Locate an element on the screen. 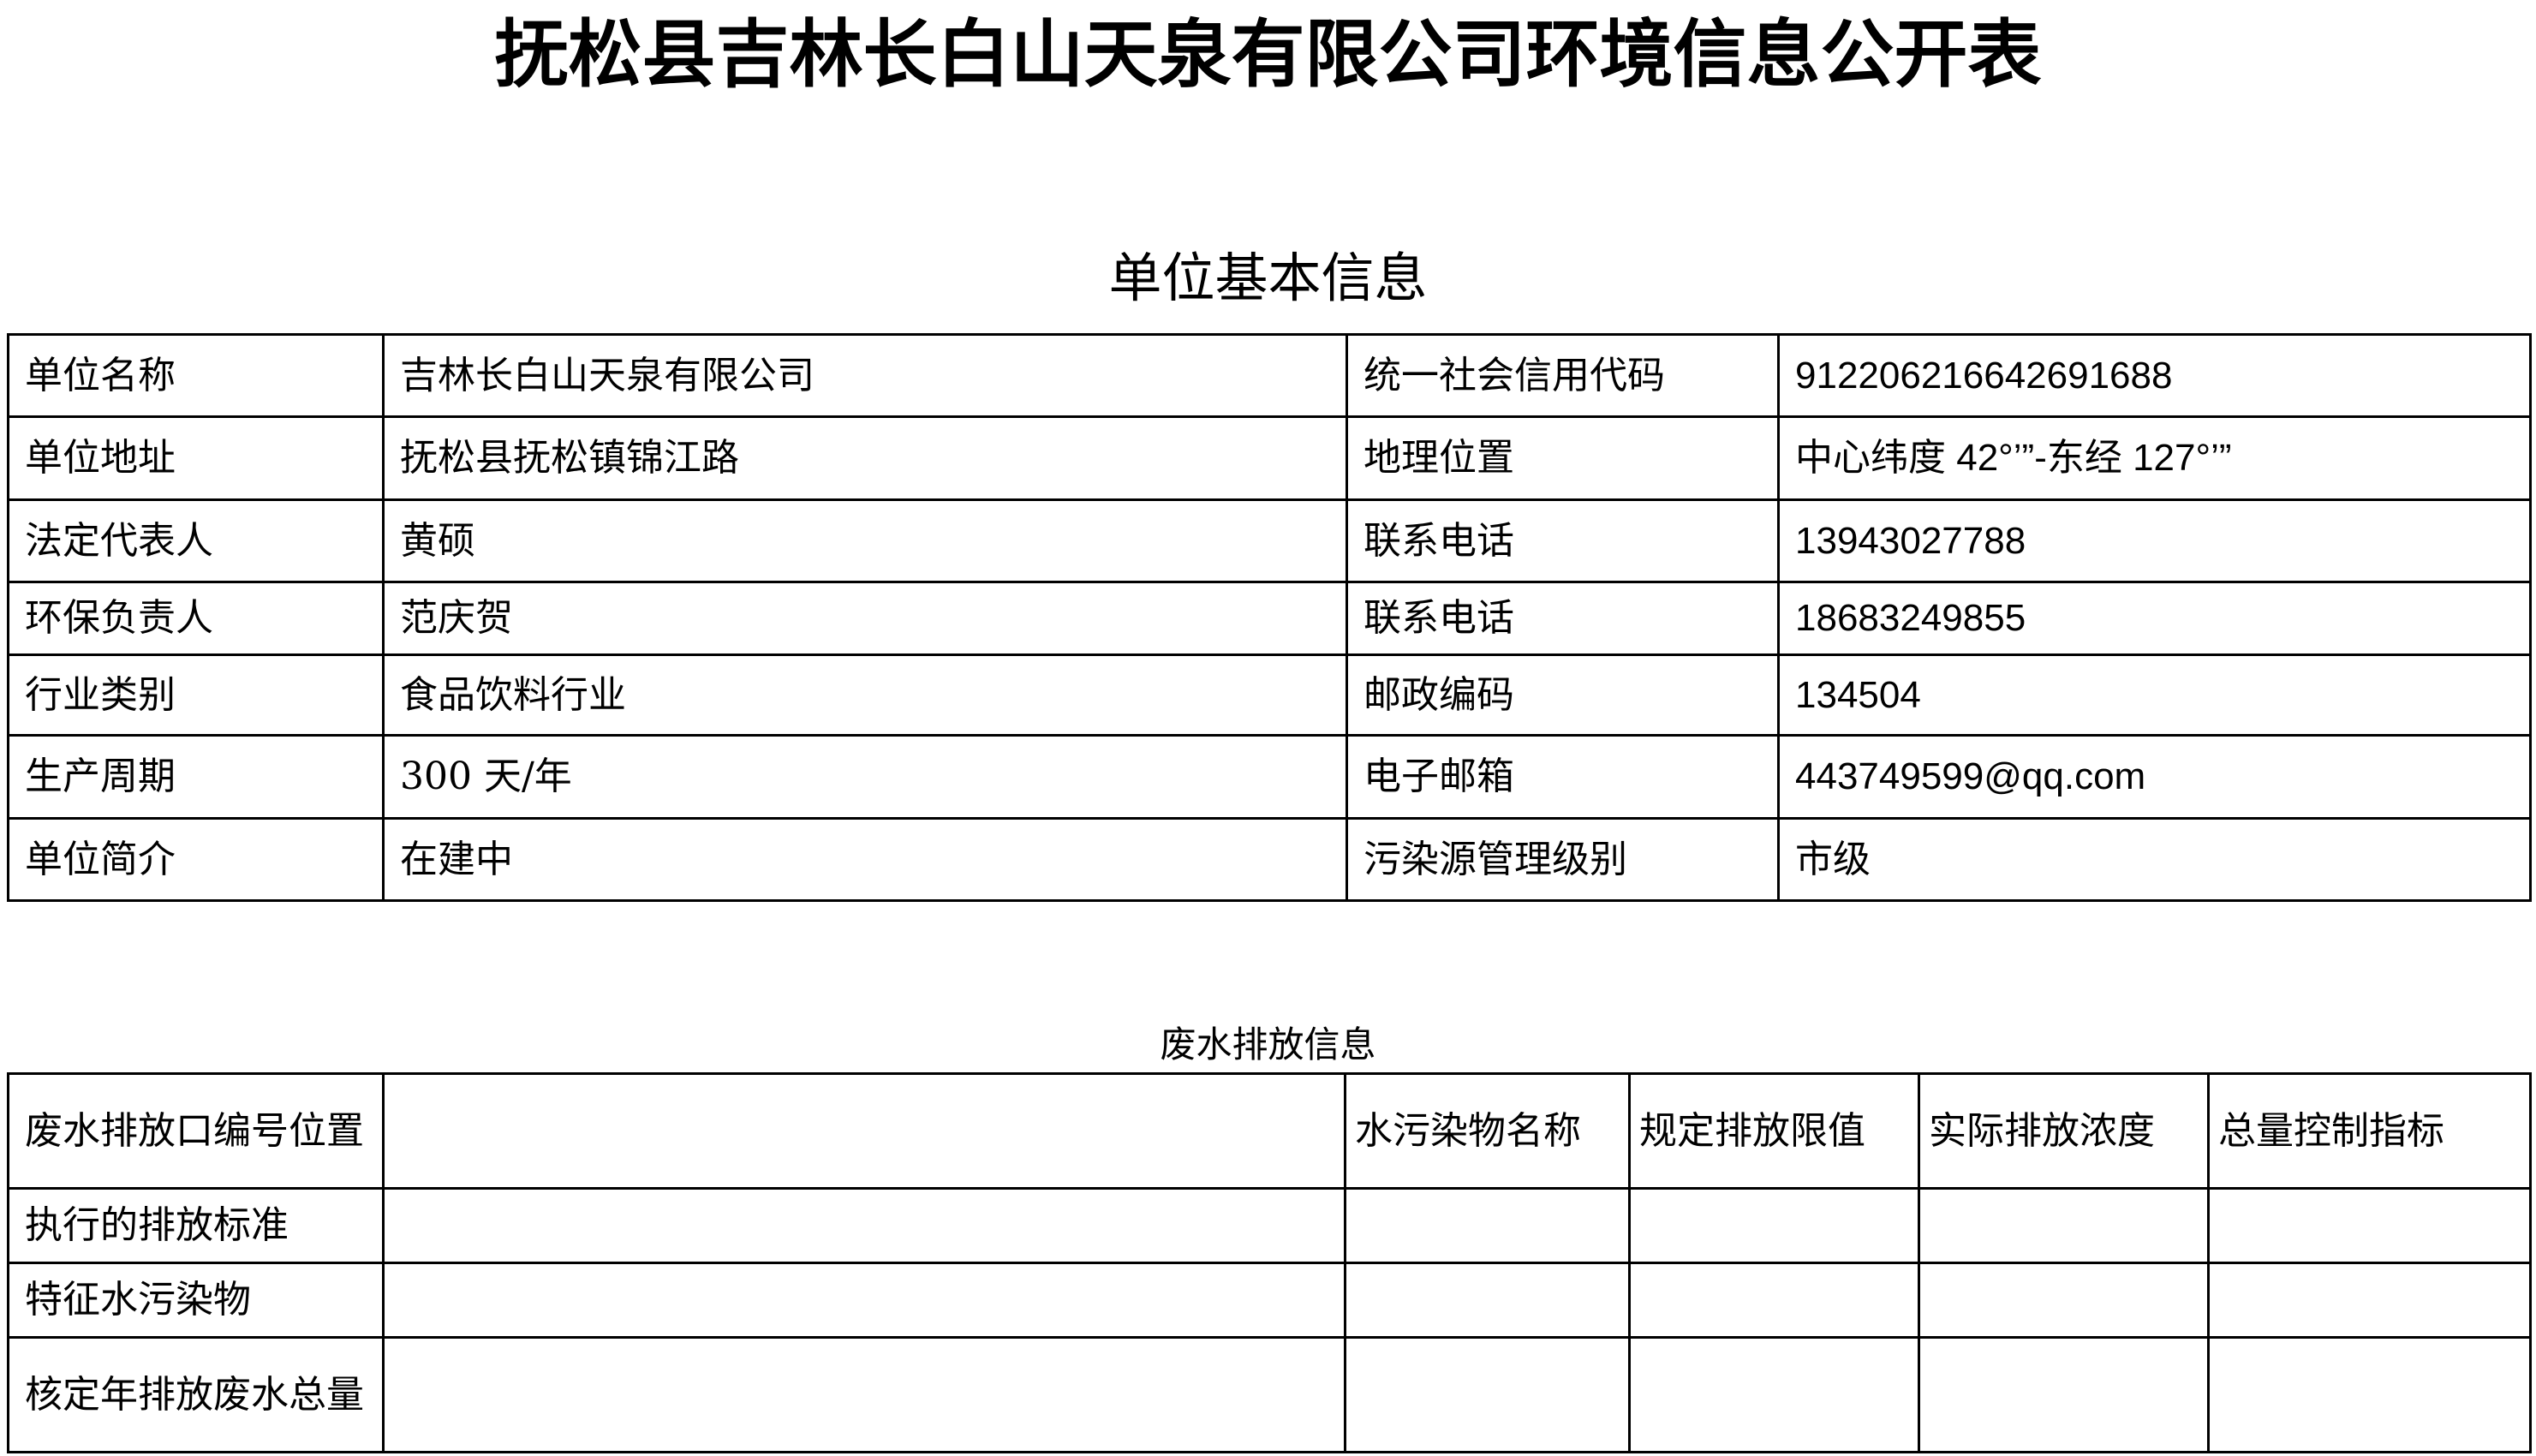  field-value: 食品饮料行业 is located at coordinates (865, 695).